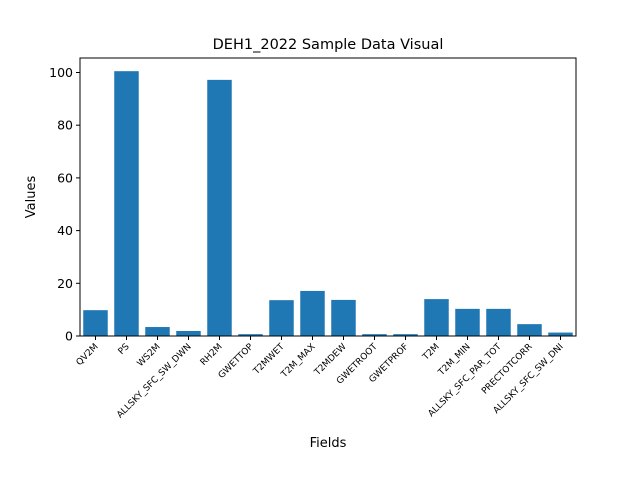 The height and width of the screenshot is (480, 640). I want to click on x-tick-label: PS, so click(124, 349).